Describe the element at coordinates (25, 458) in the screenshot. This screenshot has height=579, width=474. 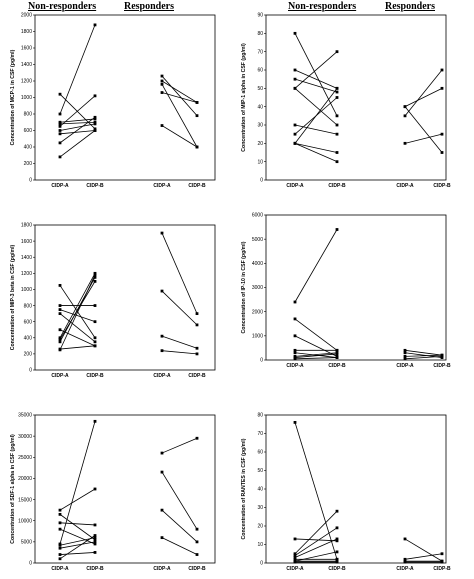
I see `y-tick-label: 25000` at that location.